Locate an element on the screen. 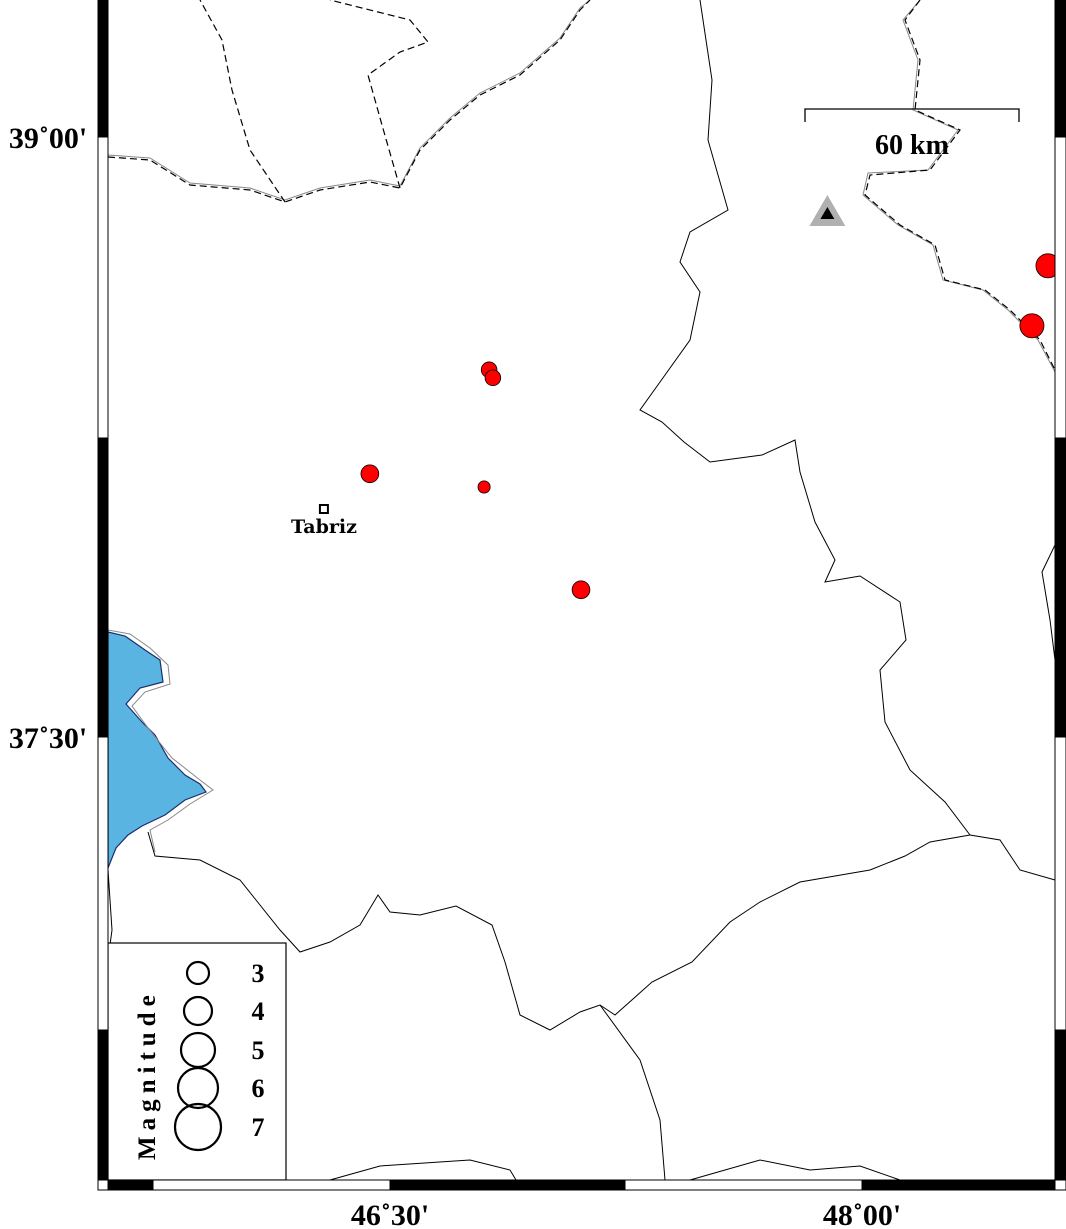 This screenshot has height=1229, width=1066. lake-urmia is located at coordinates (157, 750).